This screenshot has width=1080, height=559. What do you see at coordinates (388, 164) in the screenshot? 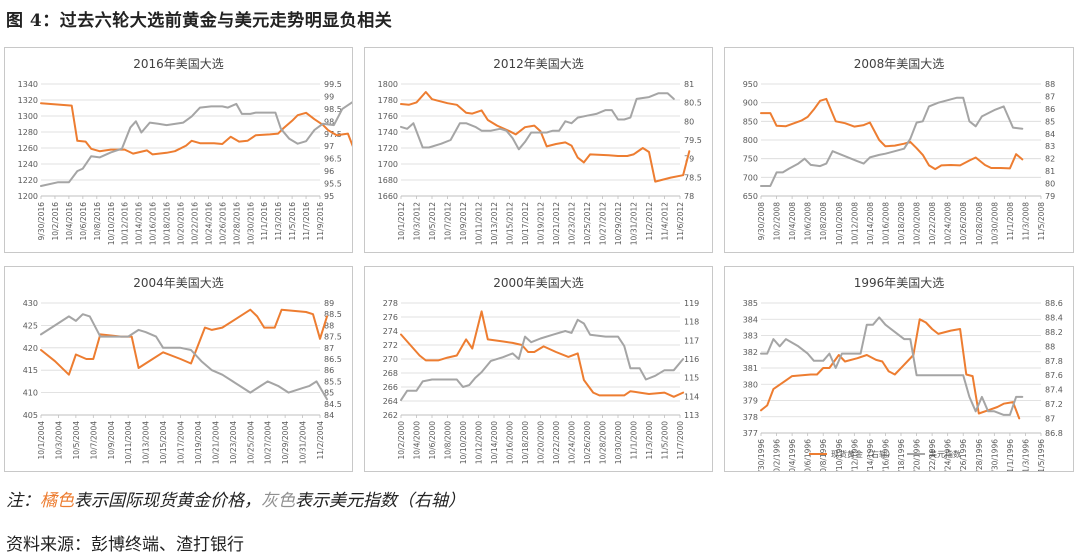
I see `left-tick-label: 1700` at bounding box center [388, 164].